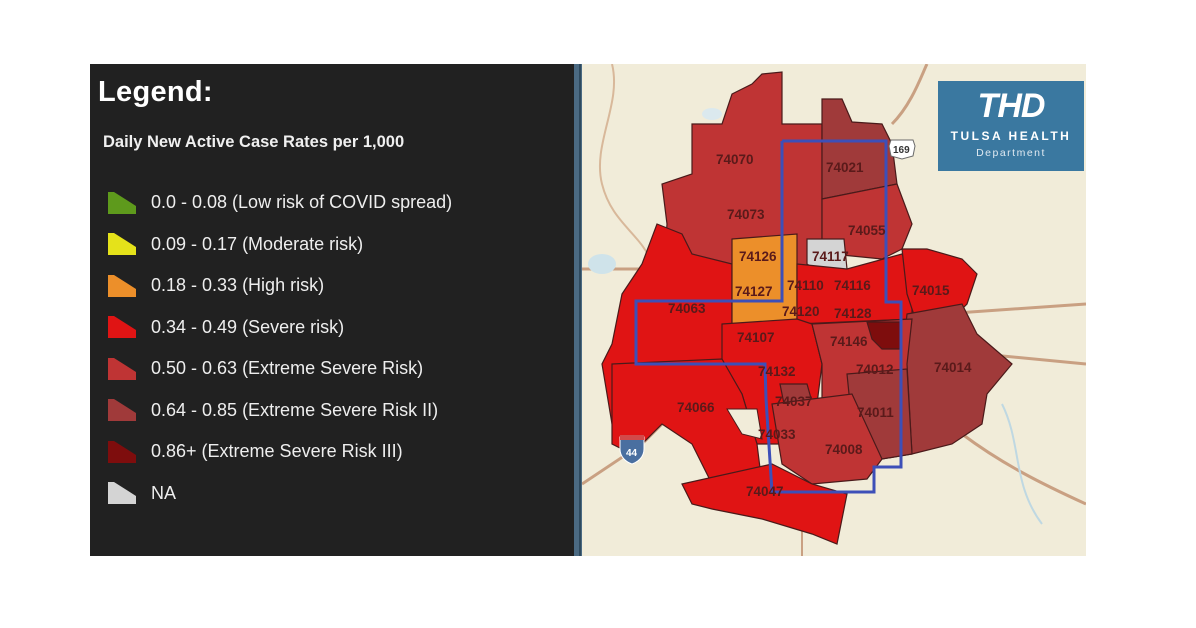 The height and width of the screenshot is (628, 1196). I want to click on legend-item-severe: 0.34 - 0.49 (Severe risk), so click(280, 328).